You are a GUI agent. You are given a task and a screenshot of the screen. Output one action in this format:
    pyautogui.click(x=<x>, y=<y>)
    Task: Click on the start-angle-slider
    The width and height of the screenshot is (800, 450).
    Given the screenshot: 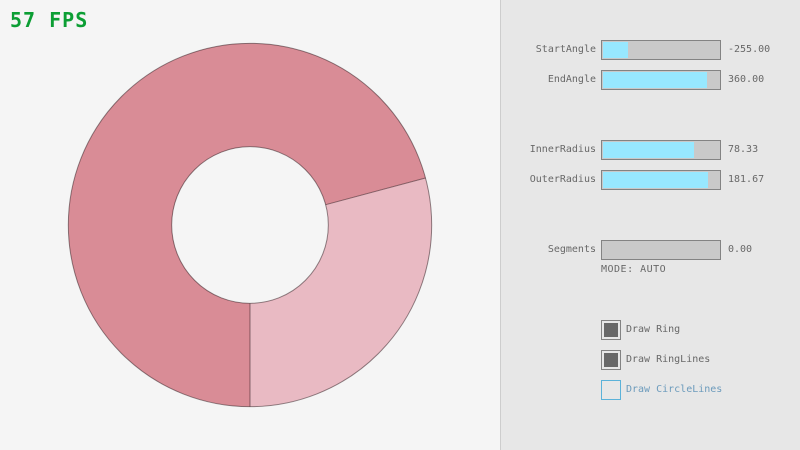 What is the action you would take?
    pyautogui.click(x=661, y=50)
    